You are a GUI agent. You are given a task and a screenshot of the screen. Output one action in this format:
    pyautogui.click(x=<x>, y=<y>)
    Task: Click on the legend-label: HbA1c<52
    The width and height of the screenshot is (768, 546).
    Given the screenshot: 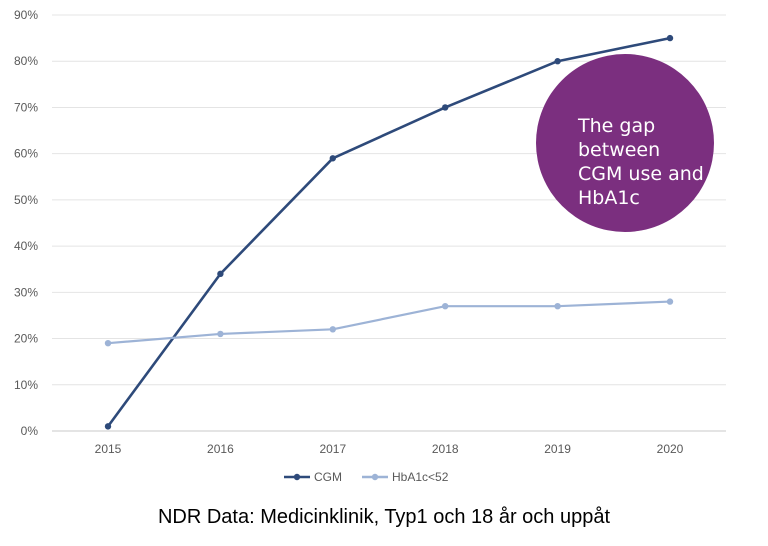 What is the action you would take?
    pyautogui.click(x=420, y=477)
    